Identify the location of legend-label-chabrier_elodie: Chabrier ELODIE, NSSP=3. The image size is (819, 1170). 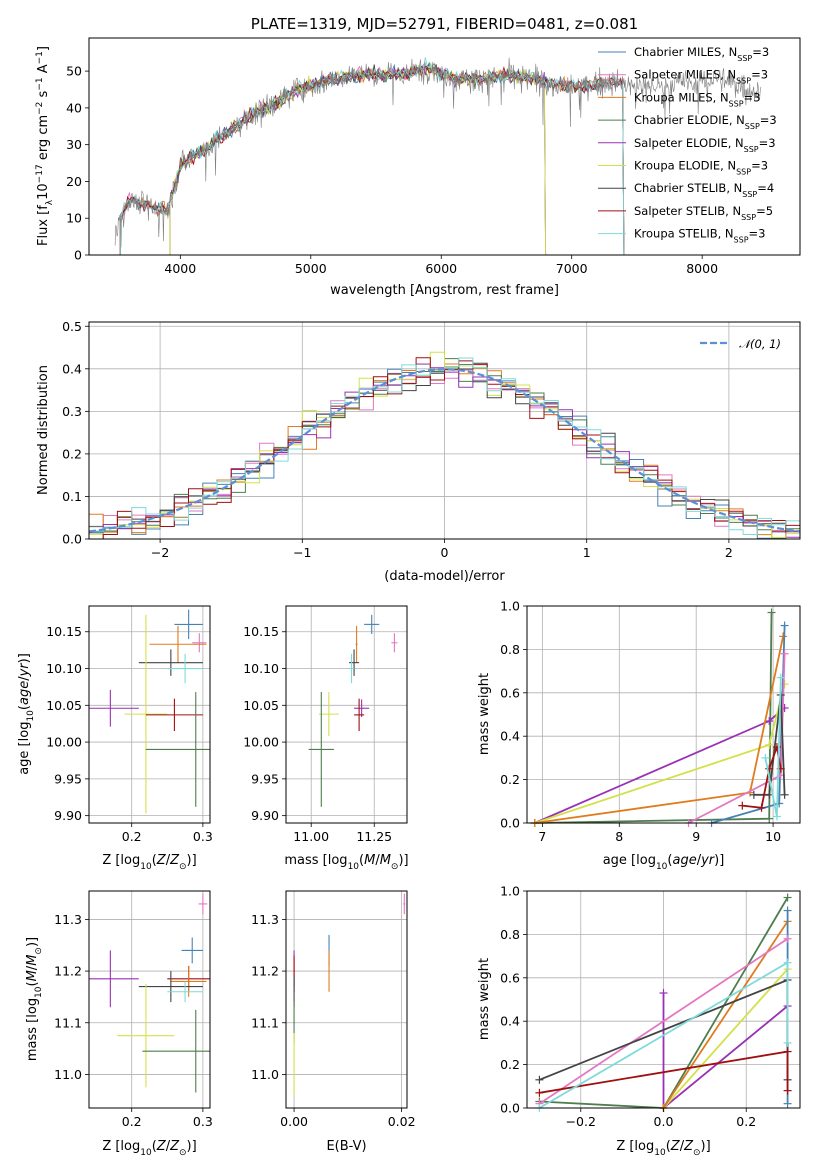
(705, 122).